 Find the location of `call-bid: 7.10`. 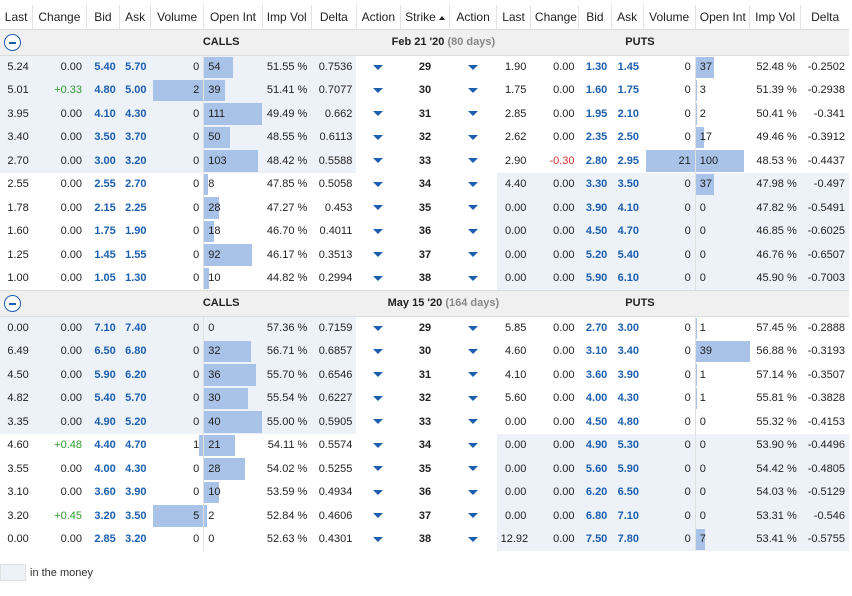

call-bid: 7.10 is located at coordinates (103, 328).